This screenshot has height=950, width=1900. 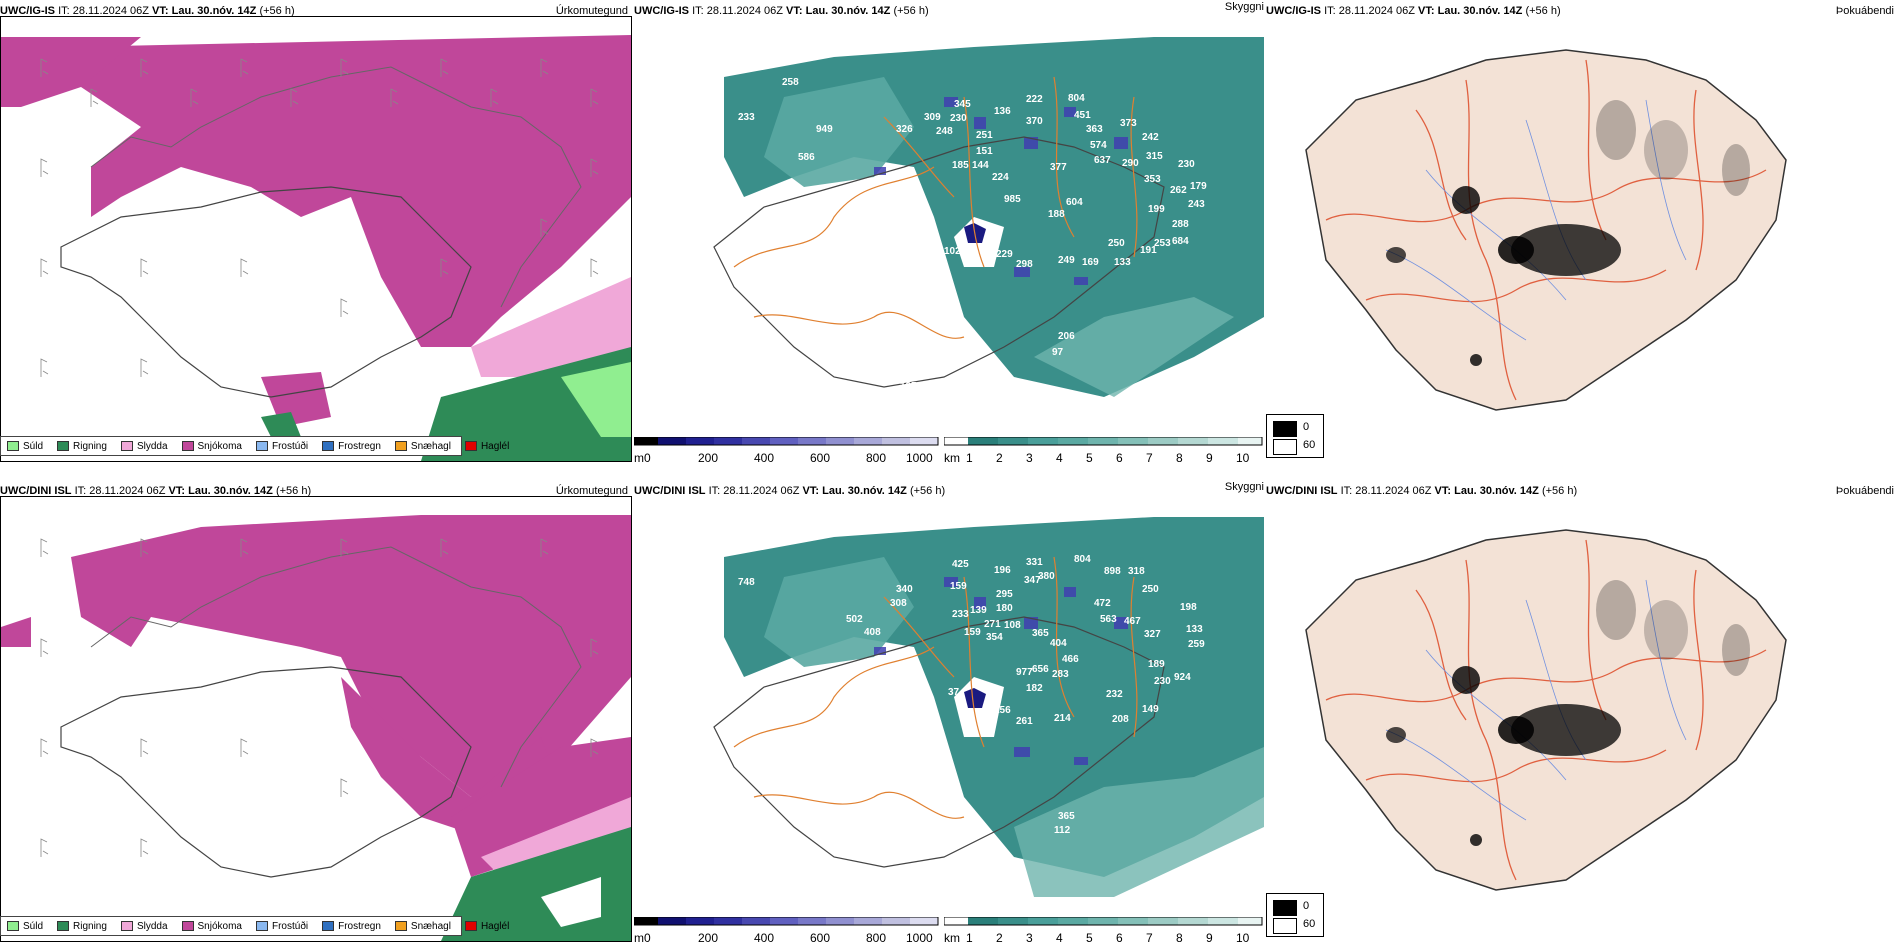 What do you see at coordinates (1114, 694) in the screenshot?
I see `cloud-label: 232` at bounding box center [1114, 694].